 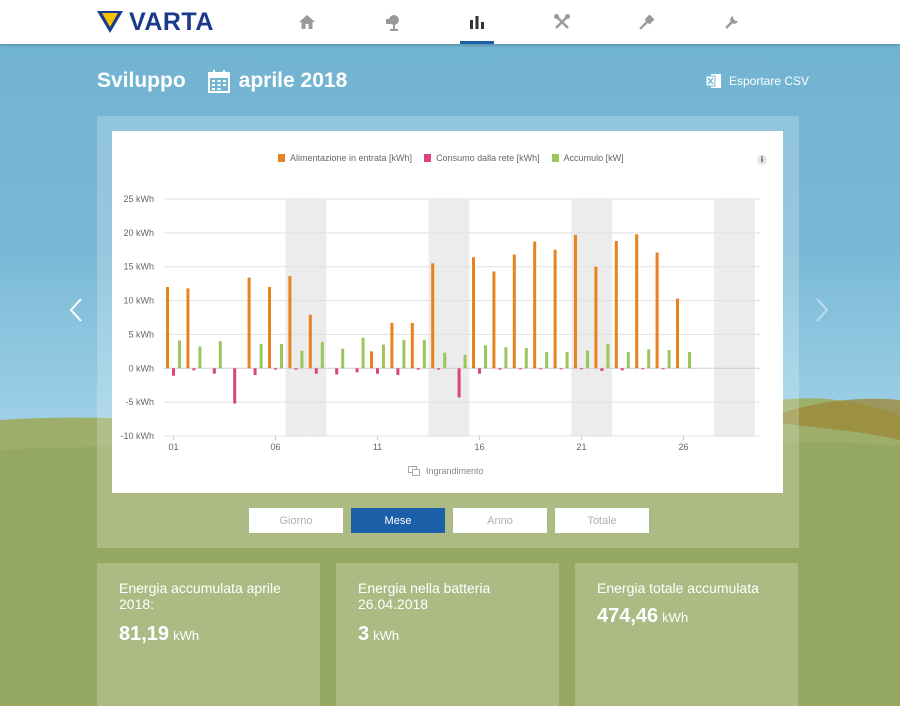 What do you see at coordinates (351, 158) in the screenshot?
I see `legend-label: Alimentazione in entrata [kWh]` at bounding box center [351, 158].